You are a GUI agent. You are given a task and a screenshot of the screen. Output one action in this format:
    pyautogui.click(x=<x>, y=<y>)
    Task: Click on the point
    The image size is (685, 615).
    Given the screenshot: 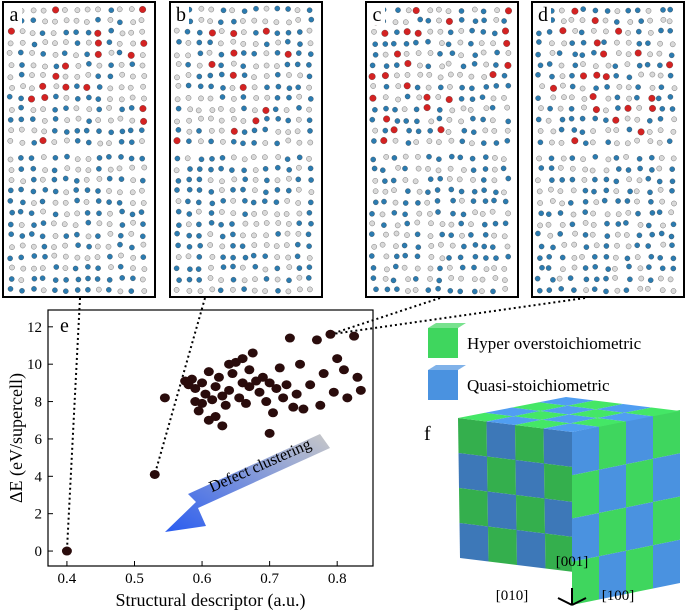 What is the action you would take?
    pyautogui.click(x=222, y=396)
    